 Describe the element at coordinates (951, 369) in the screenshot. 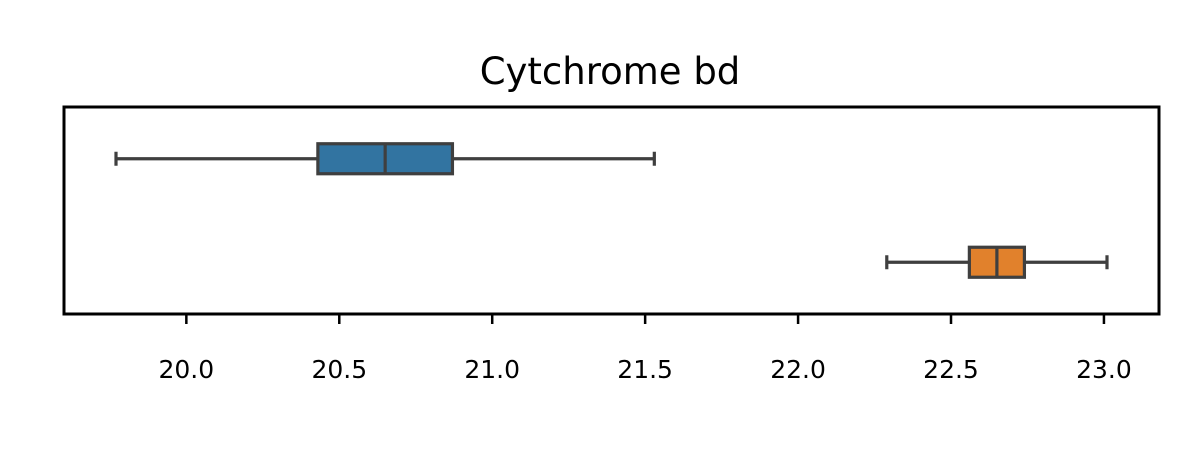

I see `x-tick-label: 22.5` at that location.